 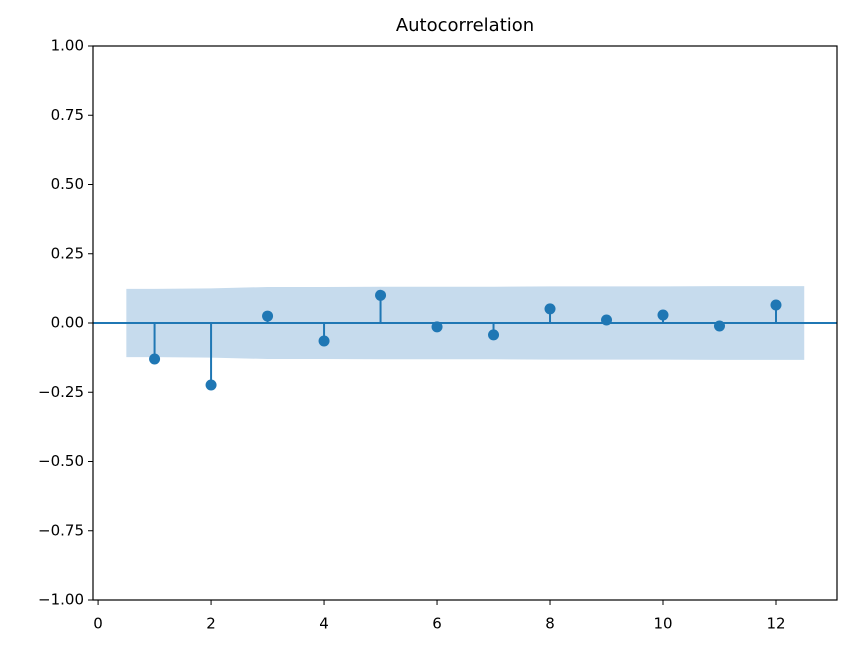 What do you see at coordinates (437, 624) in the screenshot?
I see `x-tick-label: 6` at bounding box center [437, 624].